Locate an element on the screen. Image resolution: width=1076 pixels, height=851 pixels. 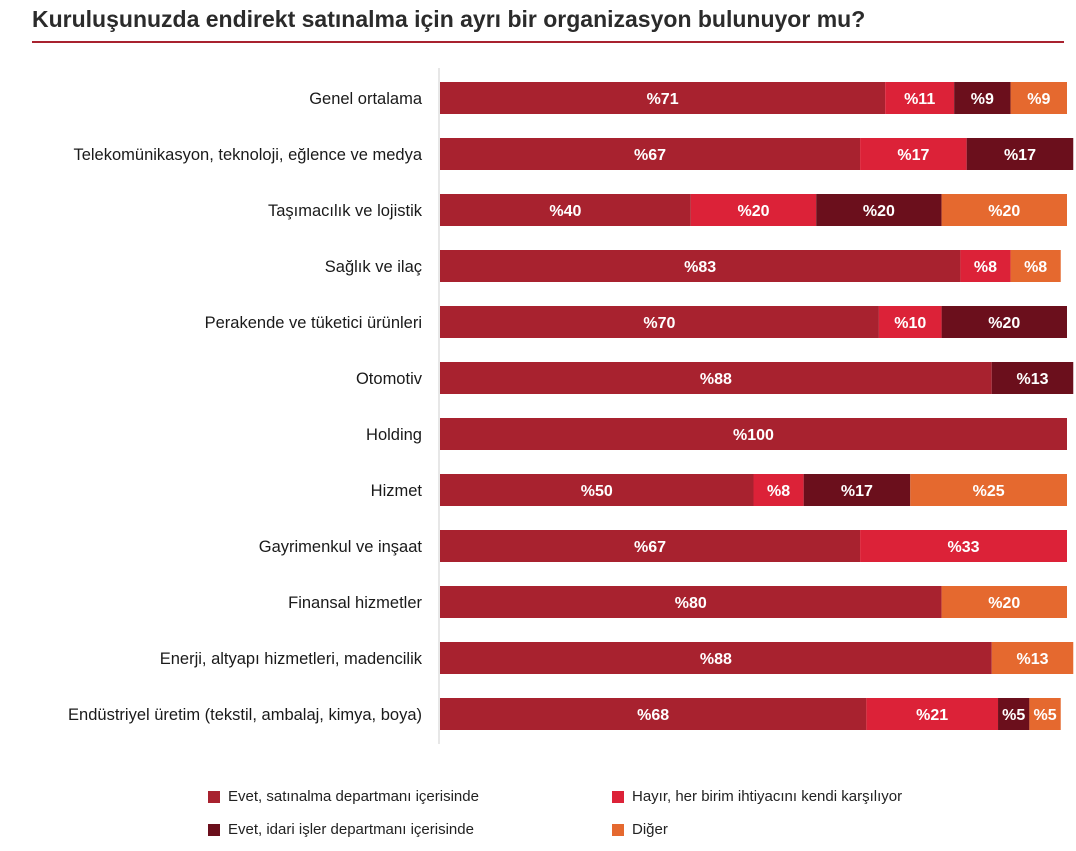
data-label: %40 is located at coordinates (565, 211).